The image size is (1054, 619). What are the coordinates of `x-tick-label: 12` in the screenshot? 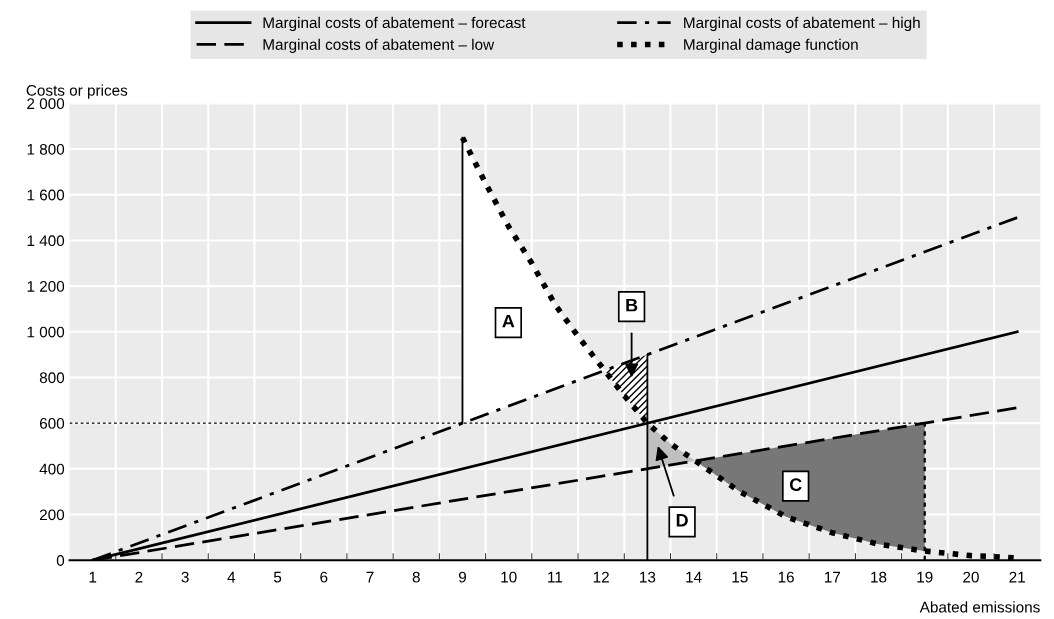 It's located at (601, 577).